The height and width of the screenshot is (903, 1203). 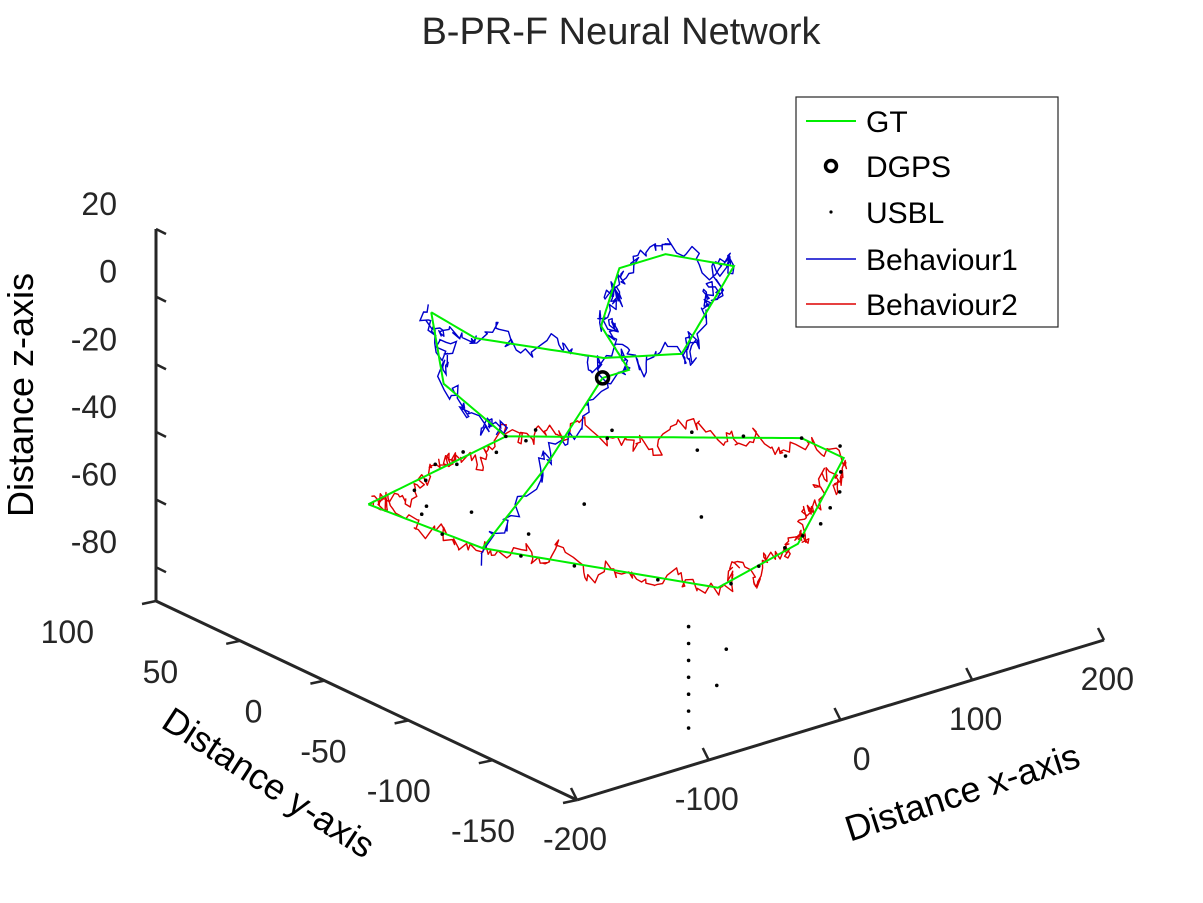 I want to click on legend-usbl-marker, so click(x=831, y=212).